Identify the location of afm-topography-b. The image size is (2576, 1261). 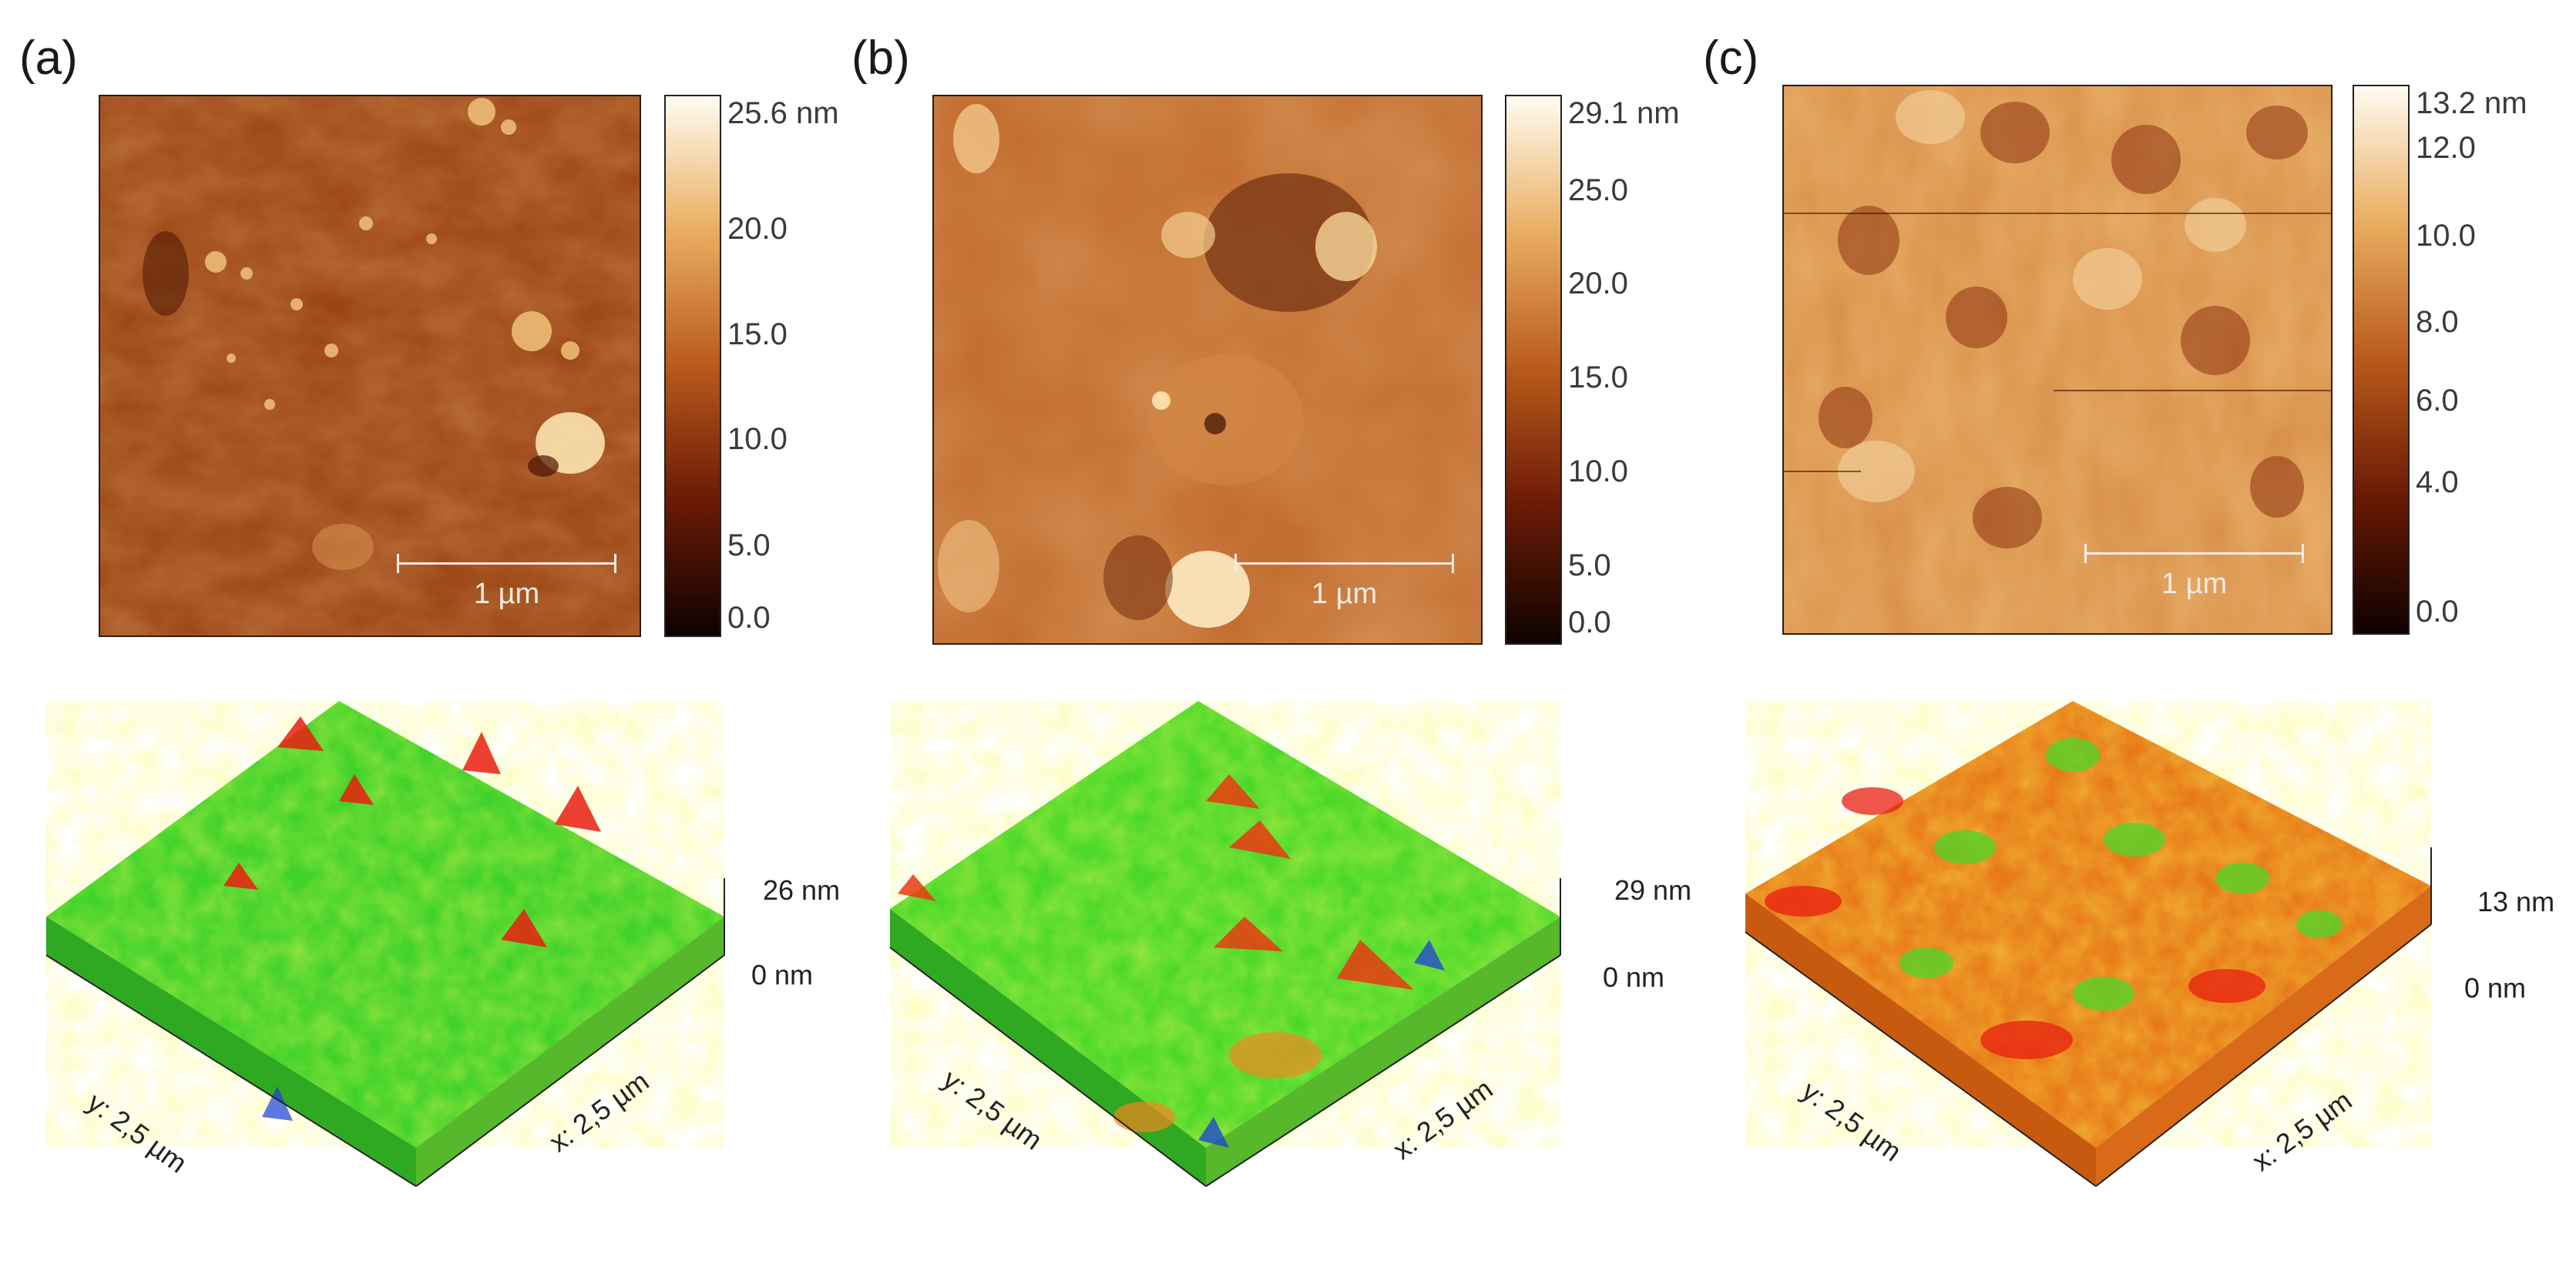
(1207, 369).